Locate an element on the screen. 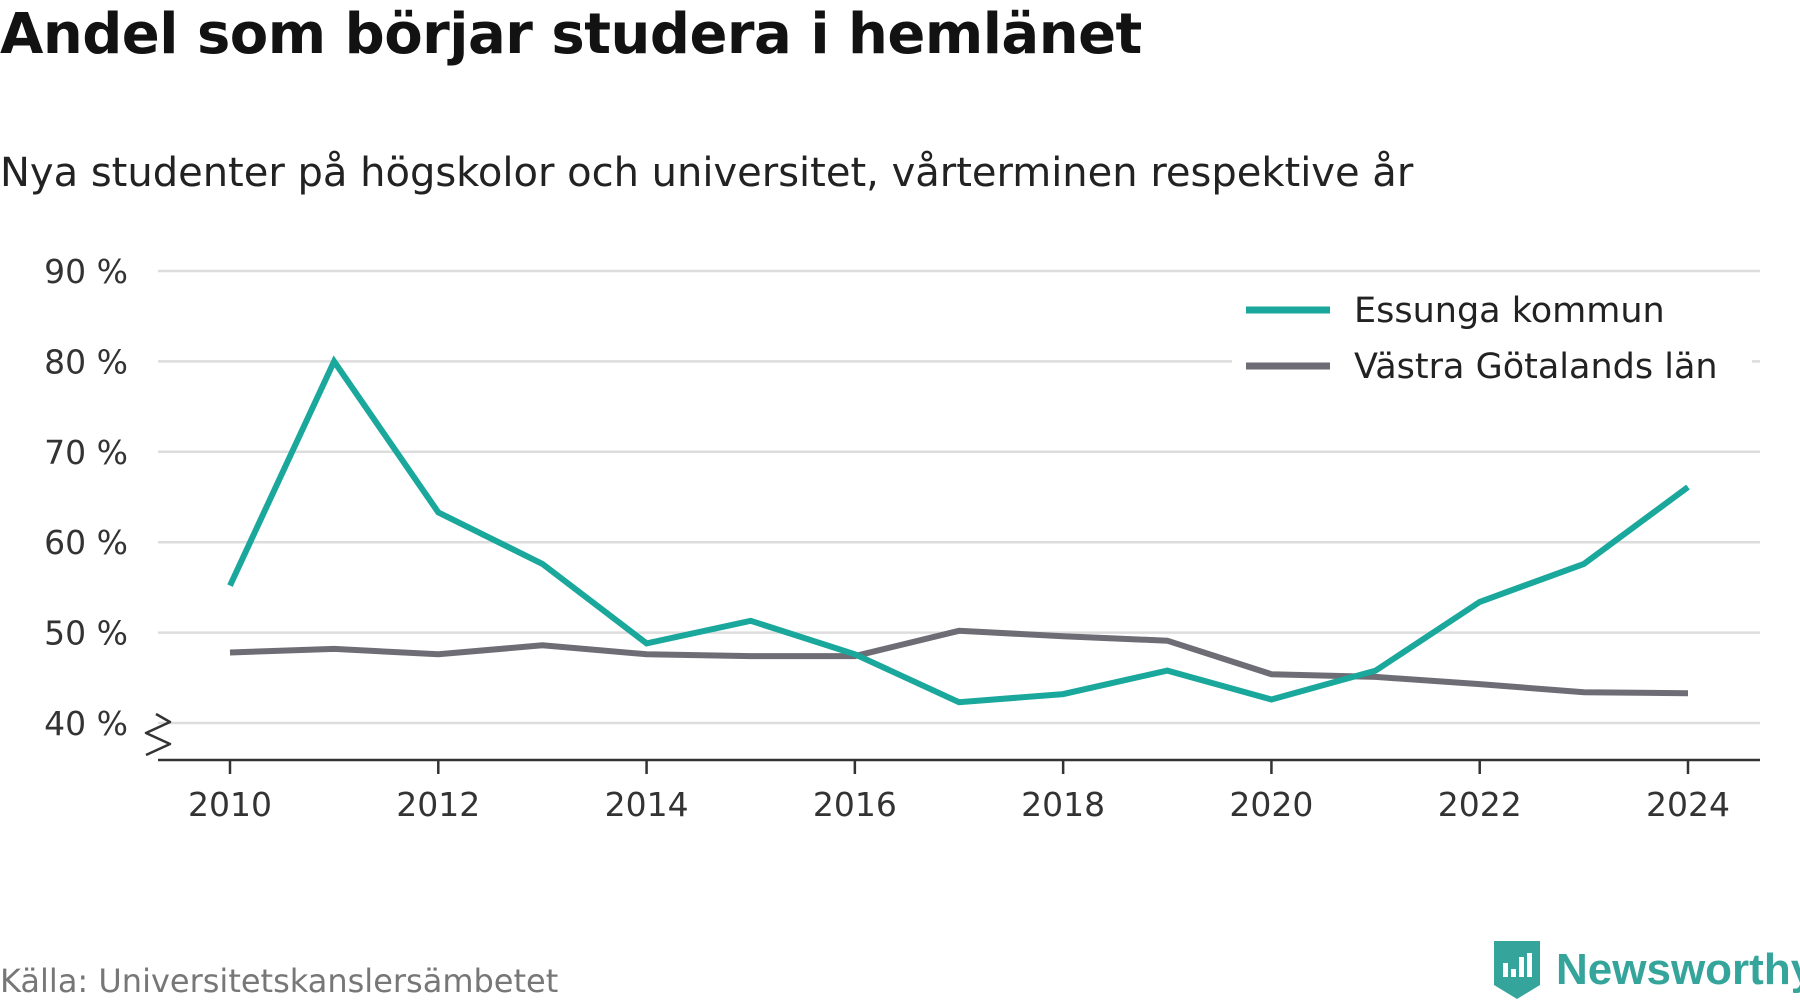  legend-label: Essunga kommun is located at coordinates (1509, 311).